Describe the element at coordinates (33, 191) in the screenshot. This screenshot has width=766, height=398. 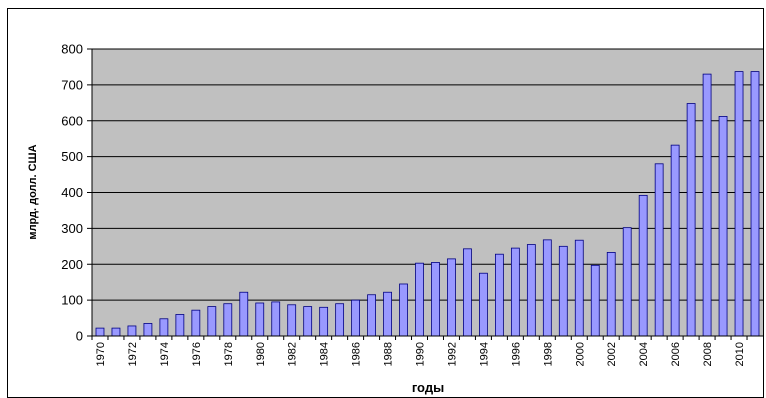
I see `y-axis-title: млрд. долл. США` at that location.